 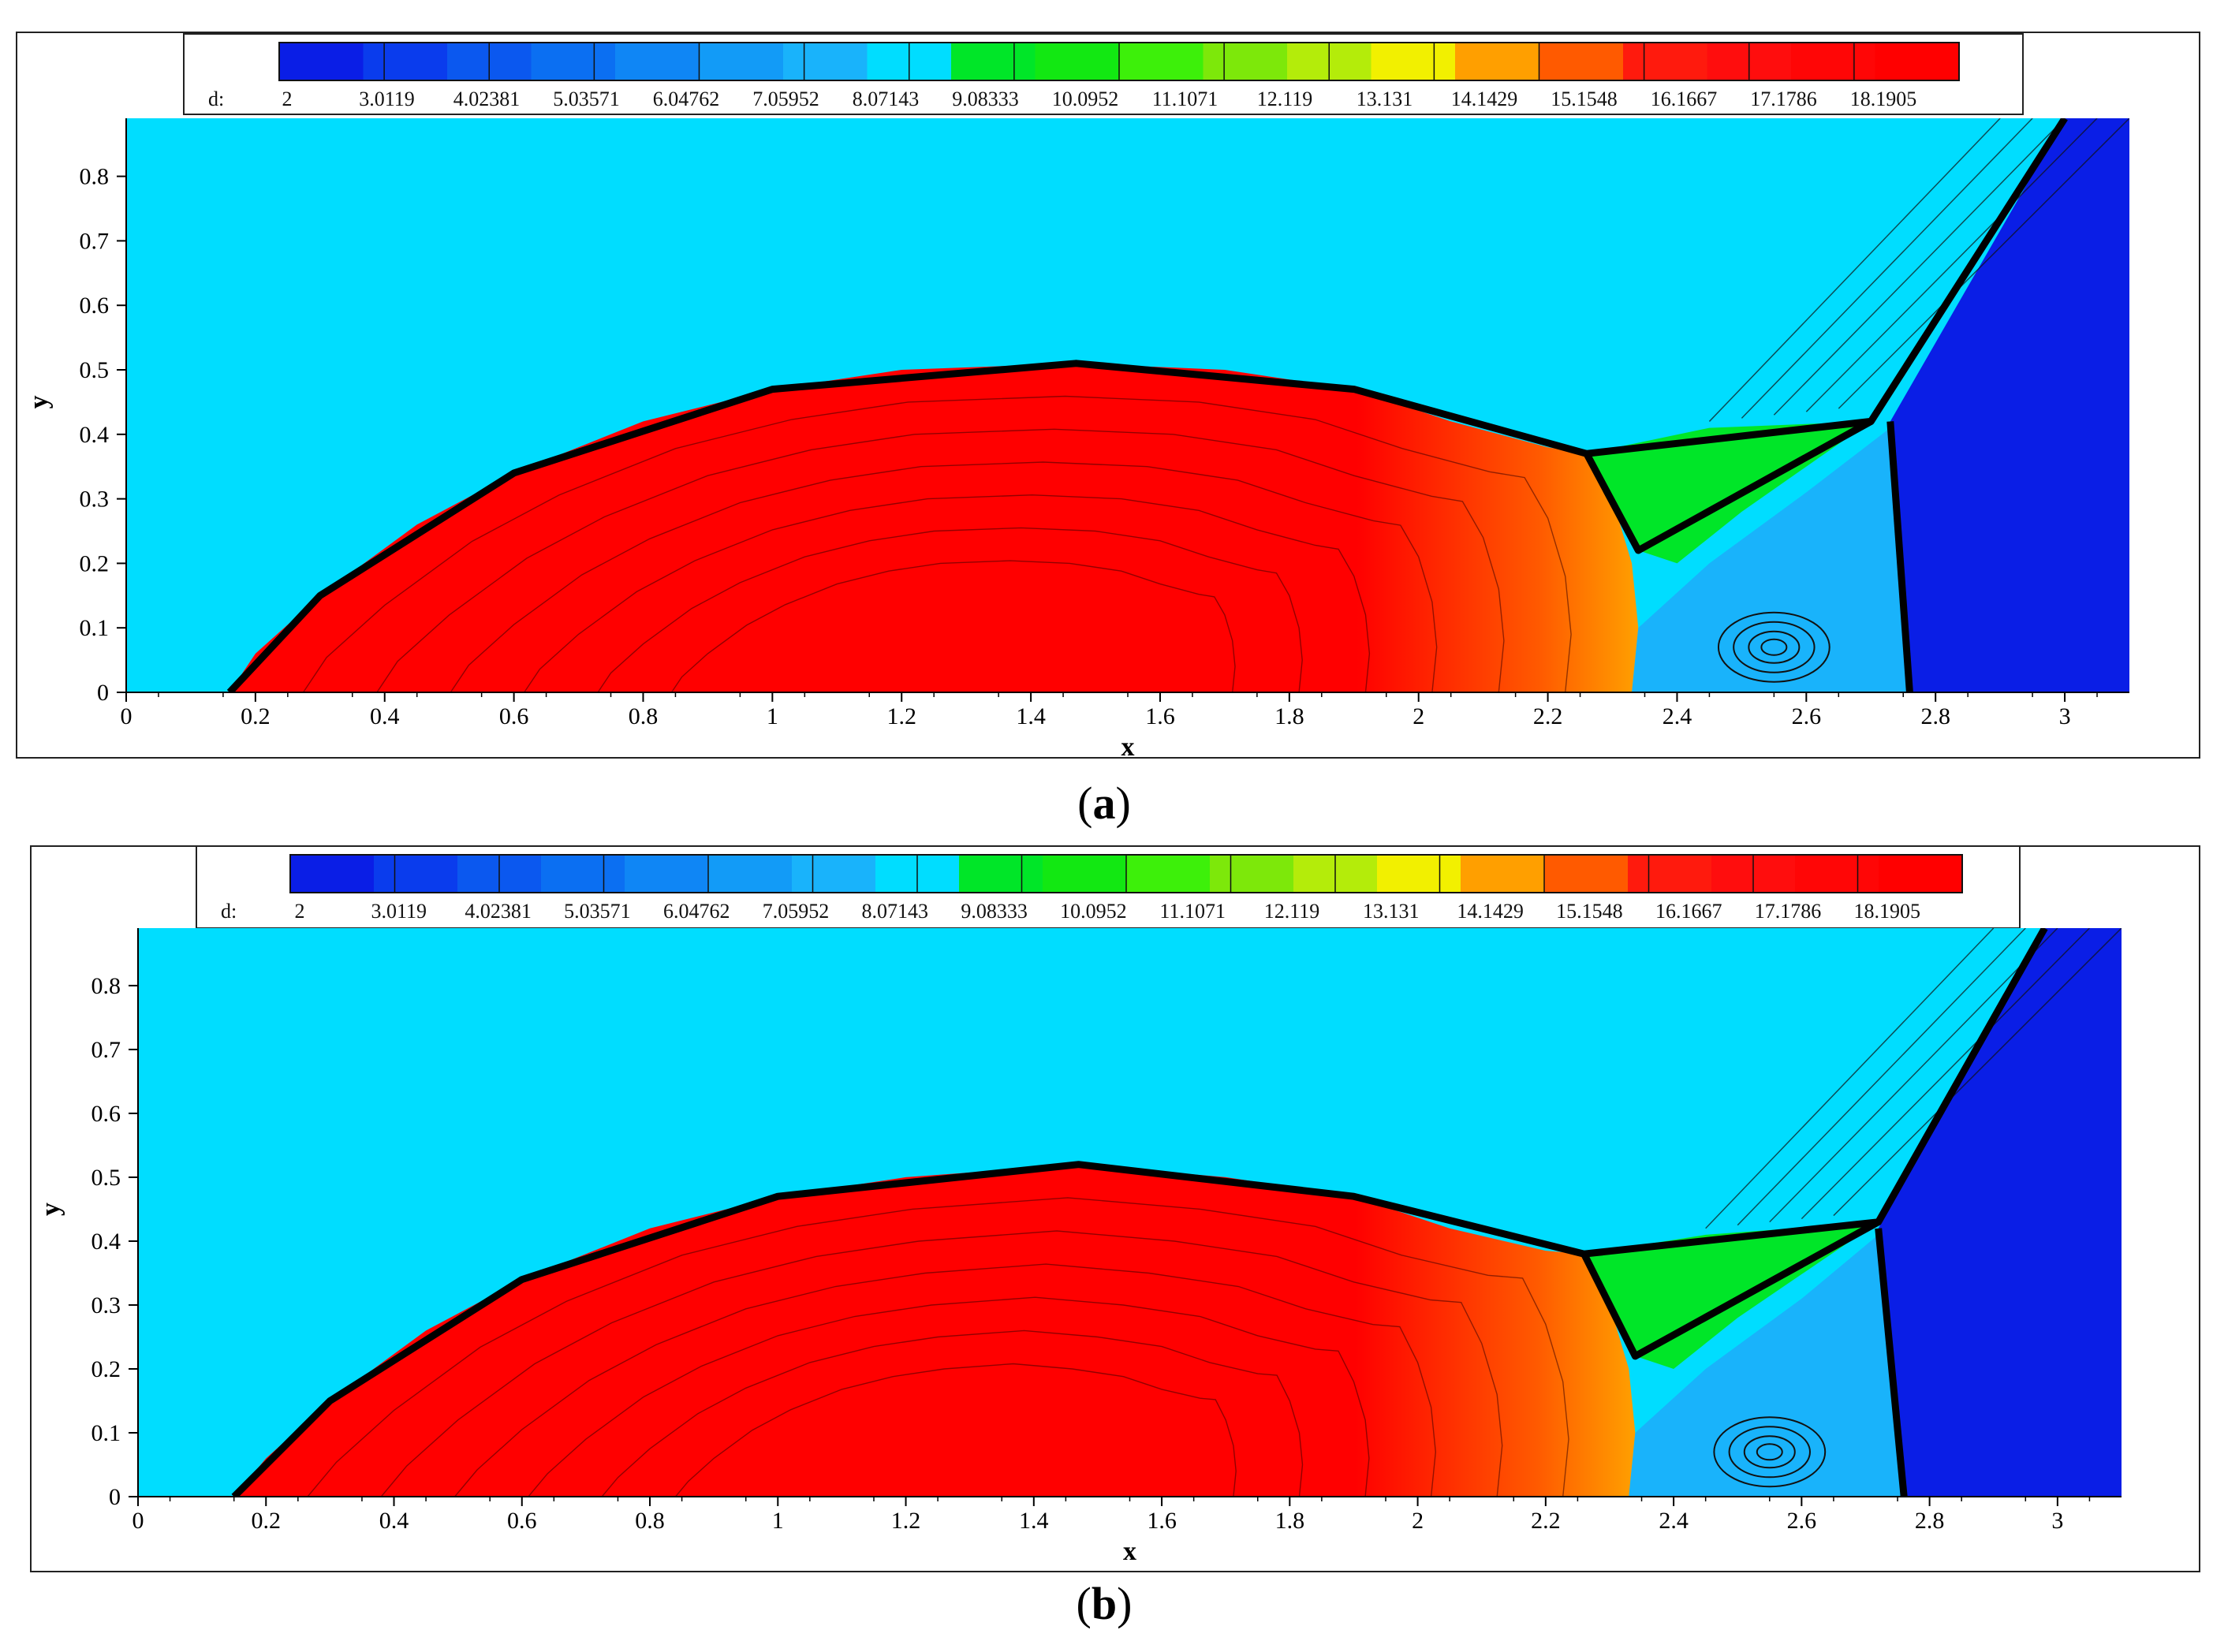 I want to click on x-tick-label: 3, so click(x=2065, y=716).